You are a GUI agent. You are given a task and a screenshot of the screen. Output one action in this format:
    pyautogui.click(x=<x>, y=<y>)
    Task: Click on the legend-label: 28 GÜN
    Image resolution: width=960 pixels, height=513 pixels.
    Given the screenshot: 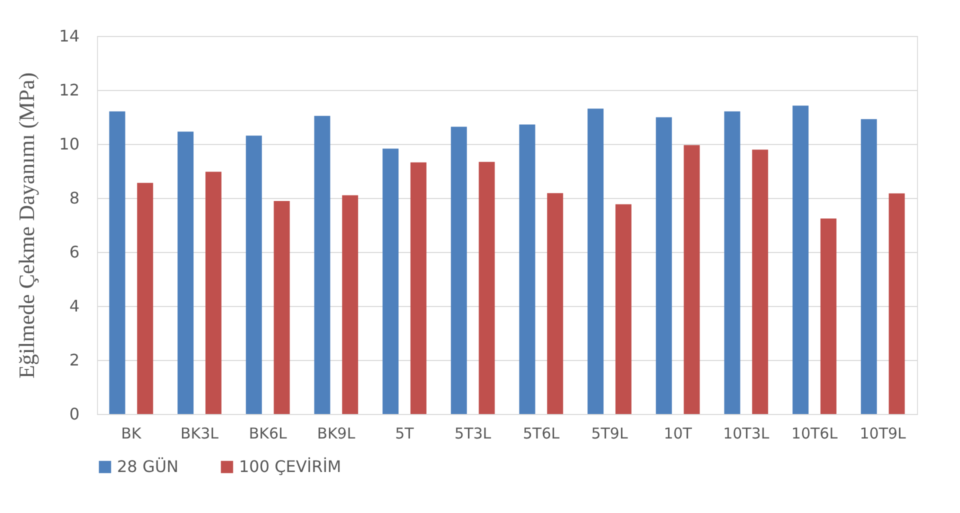 What is the action you would take?
    pyautogui.click(x=148, y=466)
    